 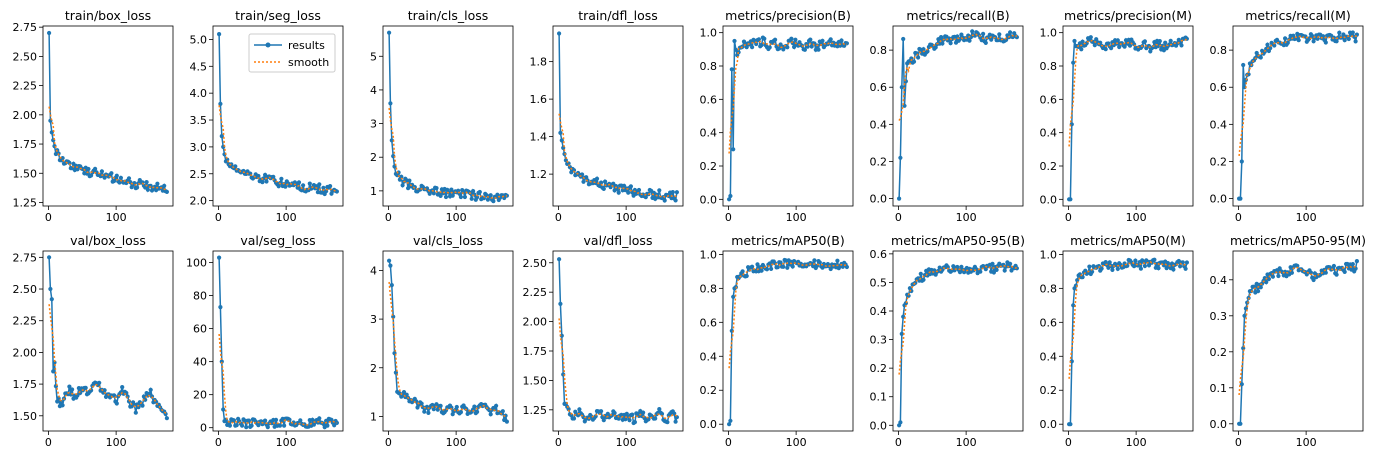 I want to click on legend-results-label: results, so click(x=306, y=45).